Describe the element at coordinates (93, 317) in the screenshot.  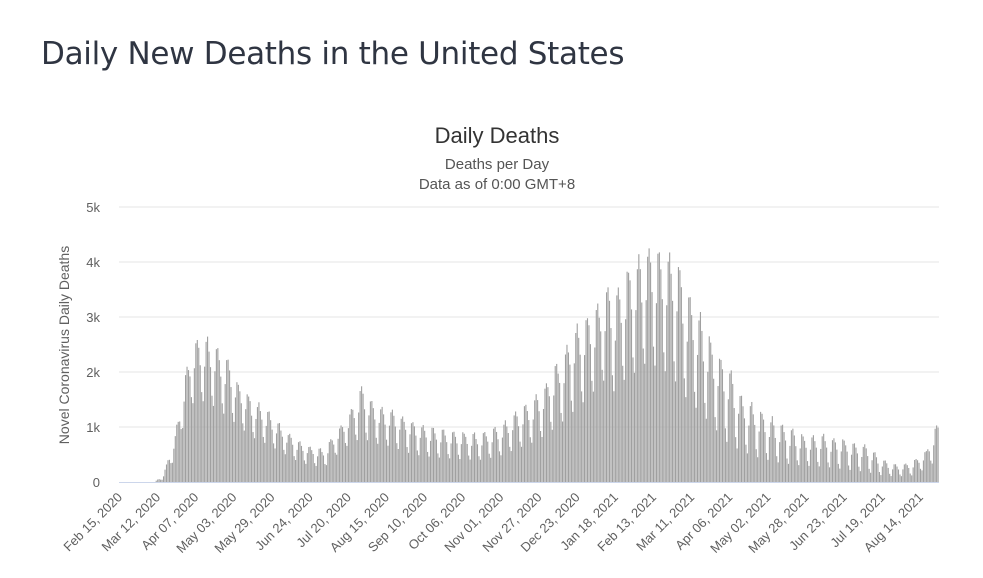
I see `y-tick-label: 3k` at that location.